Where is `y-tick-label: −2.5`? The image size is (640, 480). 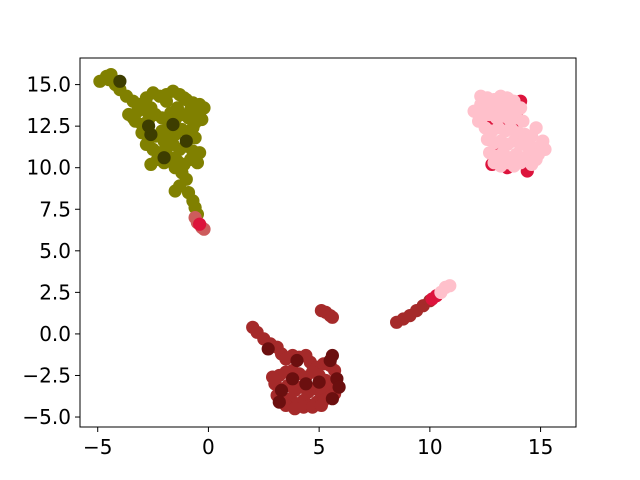 y-tick-label: −2.5 is located at coordinates (46, 375).